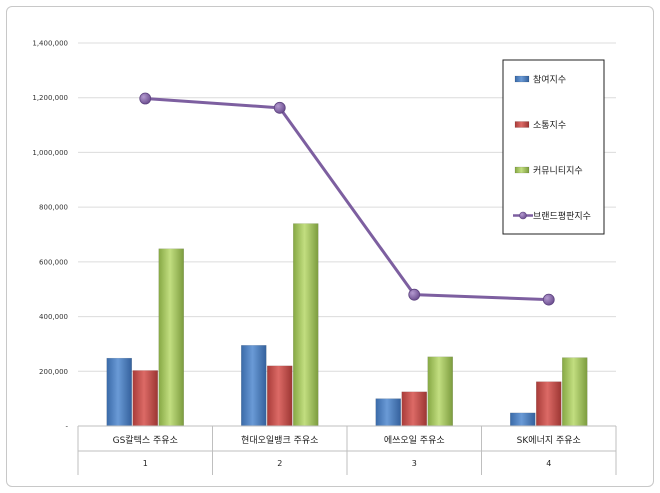 Image resolution: width=660 pixels, height=493 pixels. What do you see at coordinates (66, 427) in the screenshot?
I see `y-tick-label: -` at bounding box center [66, 427].